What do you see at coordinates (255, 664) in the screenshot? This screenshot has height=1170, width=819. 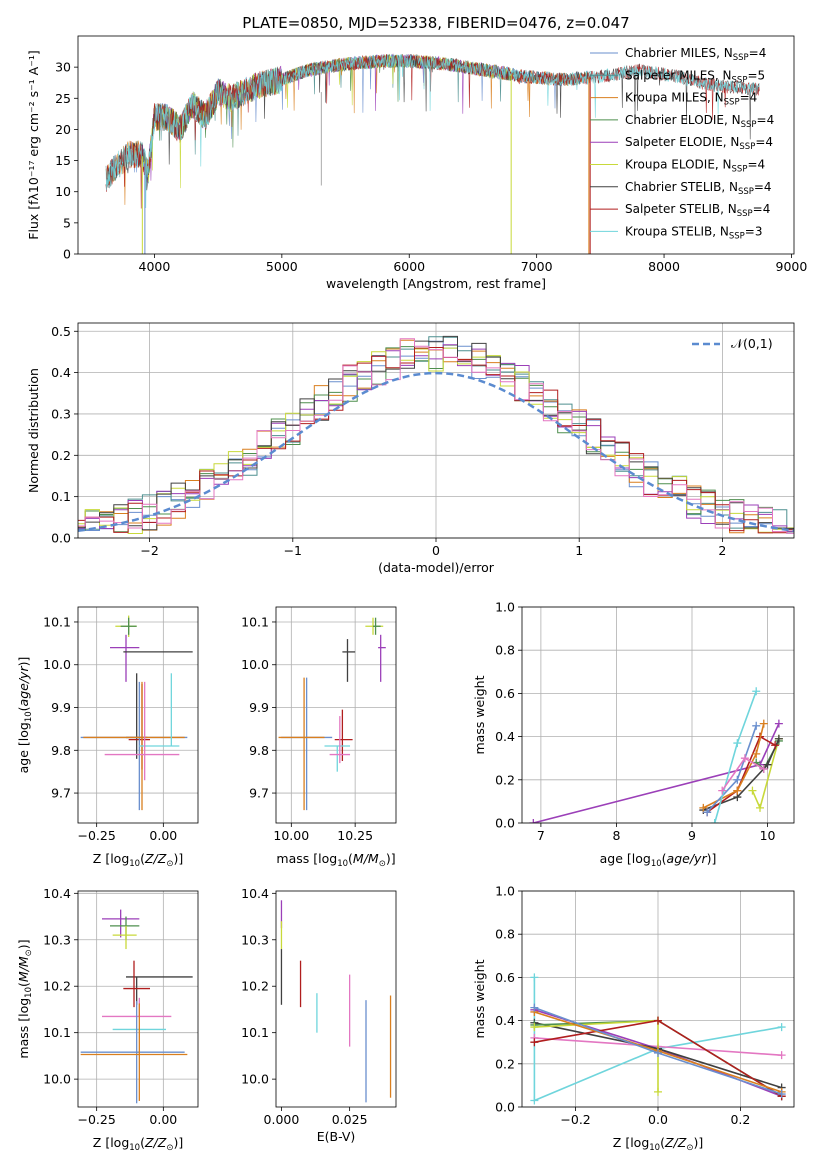 I see `y-tick-label: 10.0` at bounding box center [255, 664].